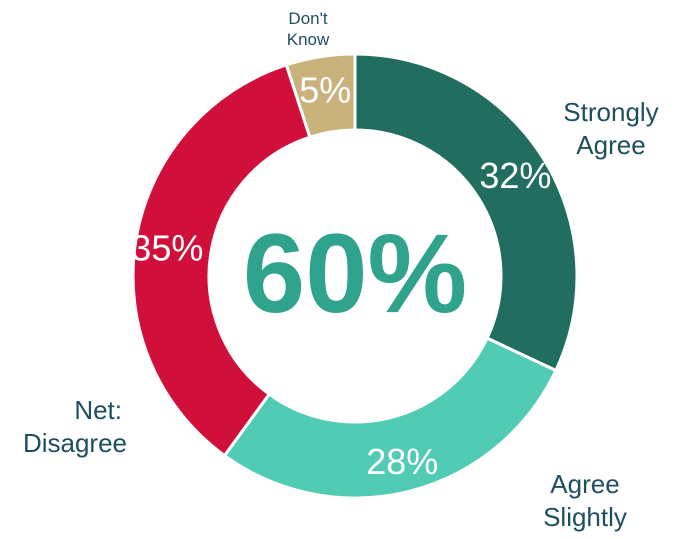 The height and width of the screenshot is (539, 677). Describe the element at coordinates (325, 89) in the screenshot. I see `value-label-dont-know: 5%` at that location.